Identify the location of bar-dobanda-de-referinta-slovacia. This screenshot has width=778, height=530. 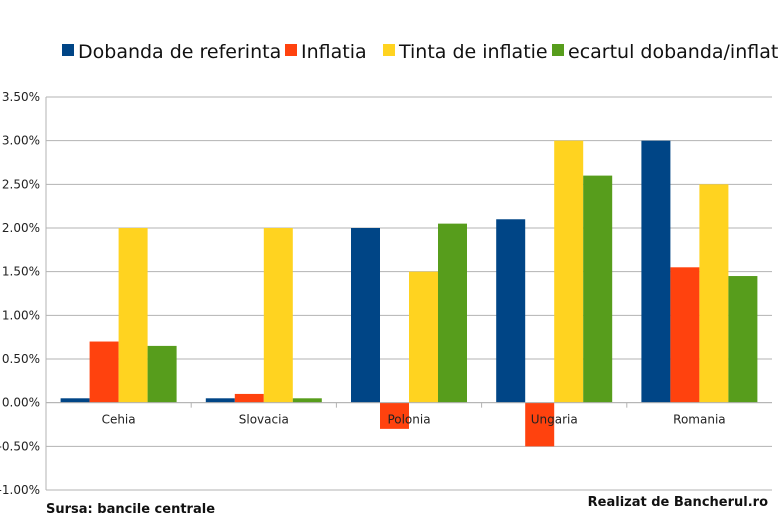
(220, 400).